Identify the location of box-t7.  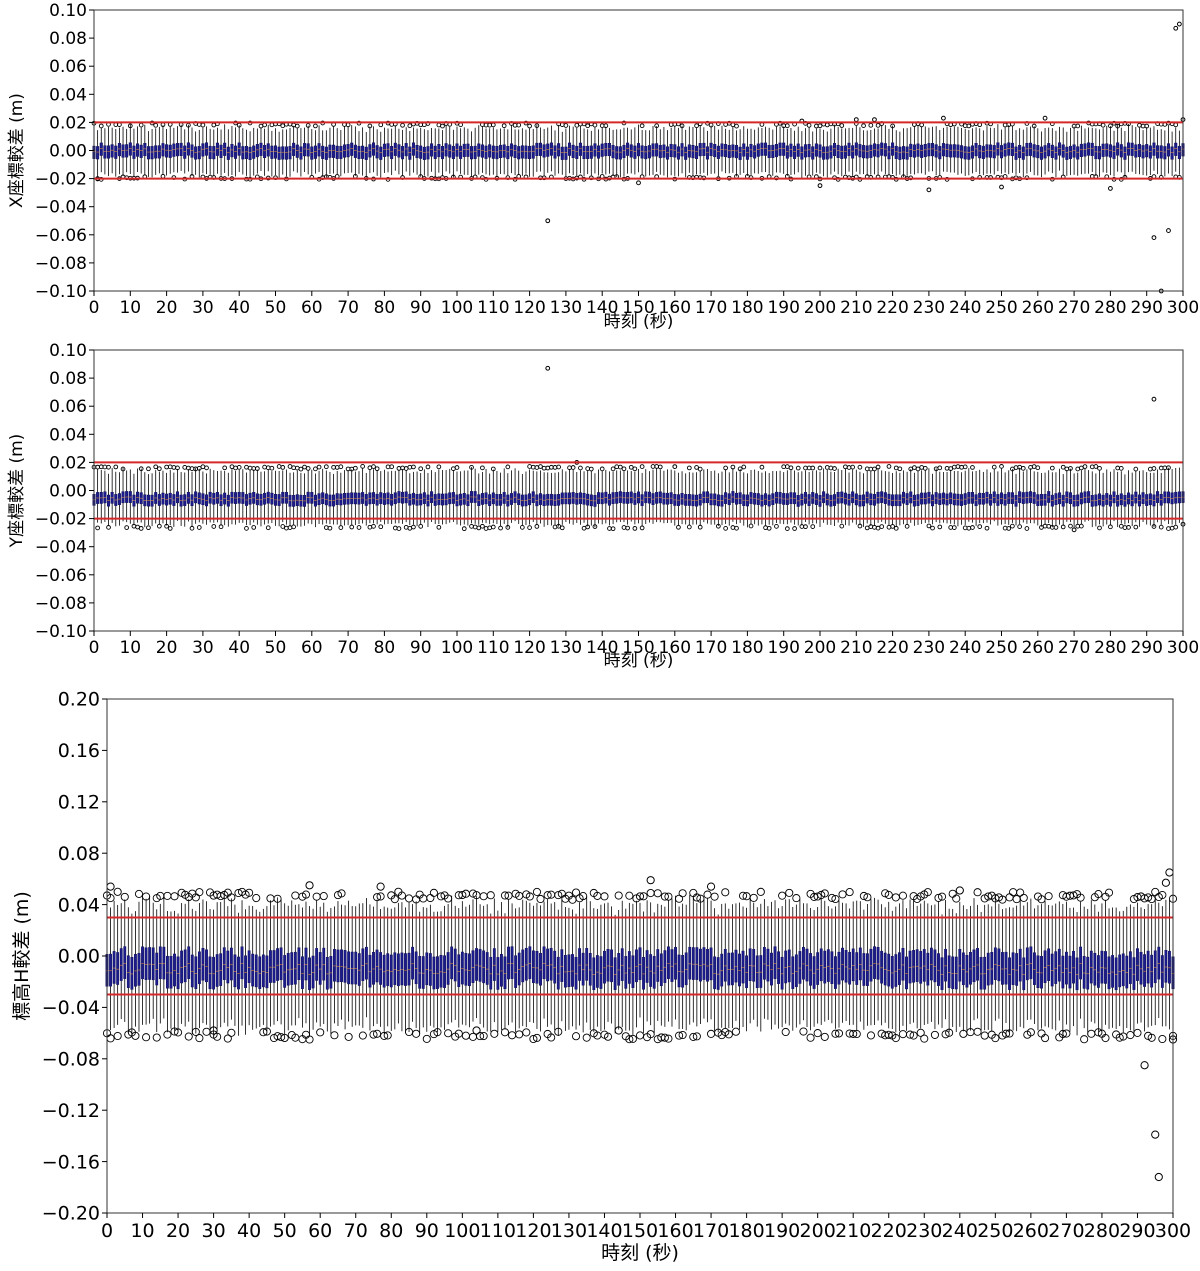
(119, 499).